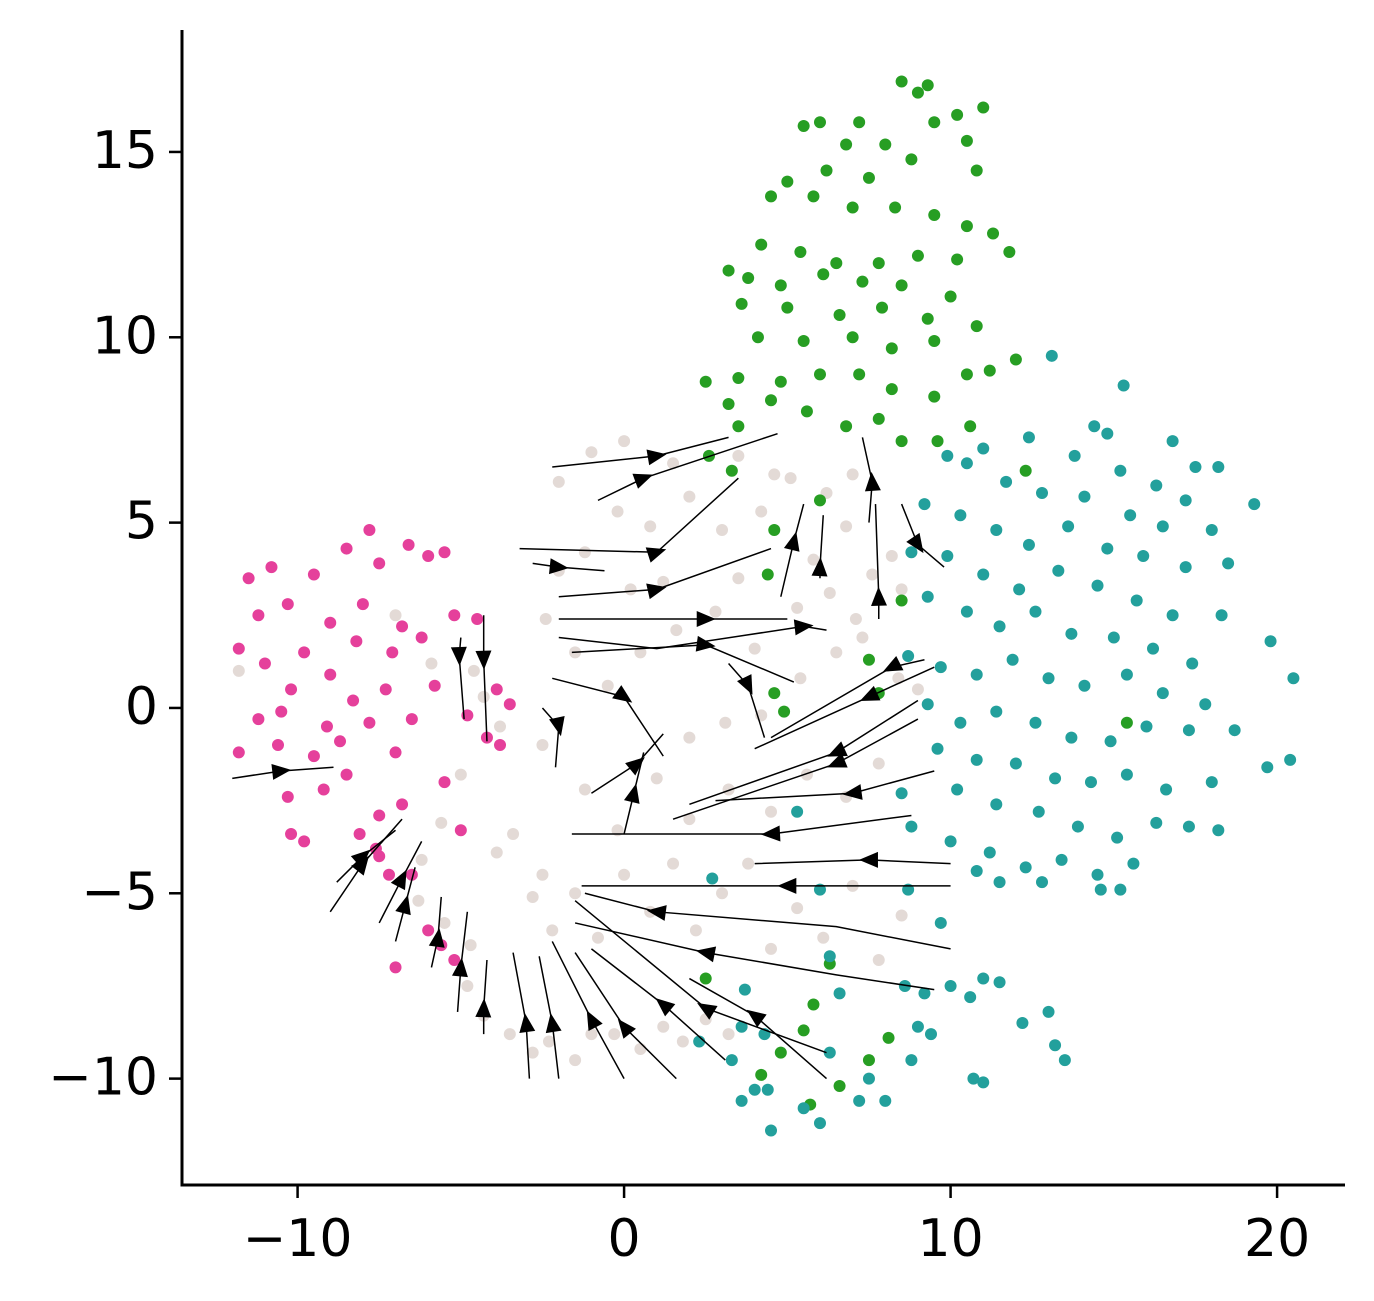 The height and width of the screenshot is (1301, 1374). Describe the element at coordinates (624, 1239) in the screenshot. I see `x-tick-label: 0` at that location.